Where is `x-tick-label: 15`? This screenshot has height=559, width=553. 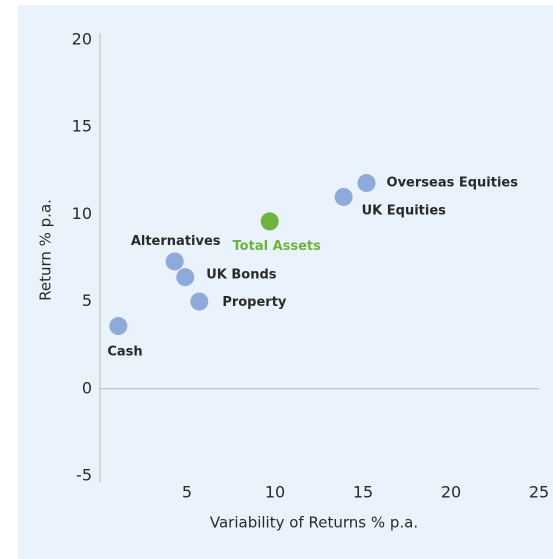
x-tick-label: 15 is located at coordinates (363, 492).